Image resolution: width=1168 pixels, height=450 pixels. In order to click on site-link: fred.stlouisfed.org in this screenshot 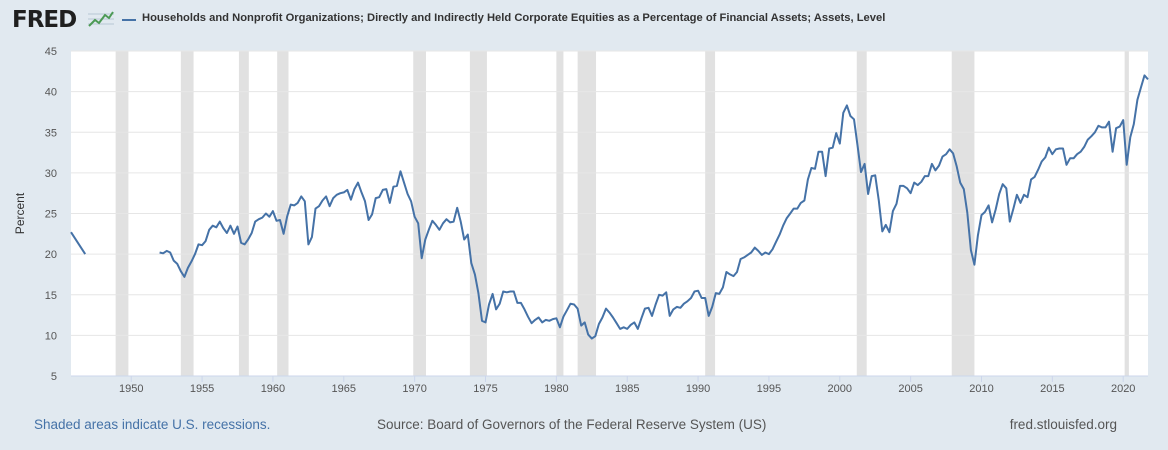, I will do `click(1063, 424)`.